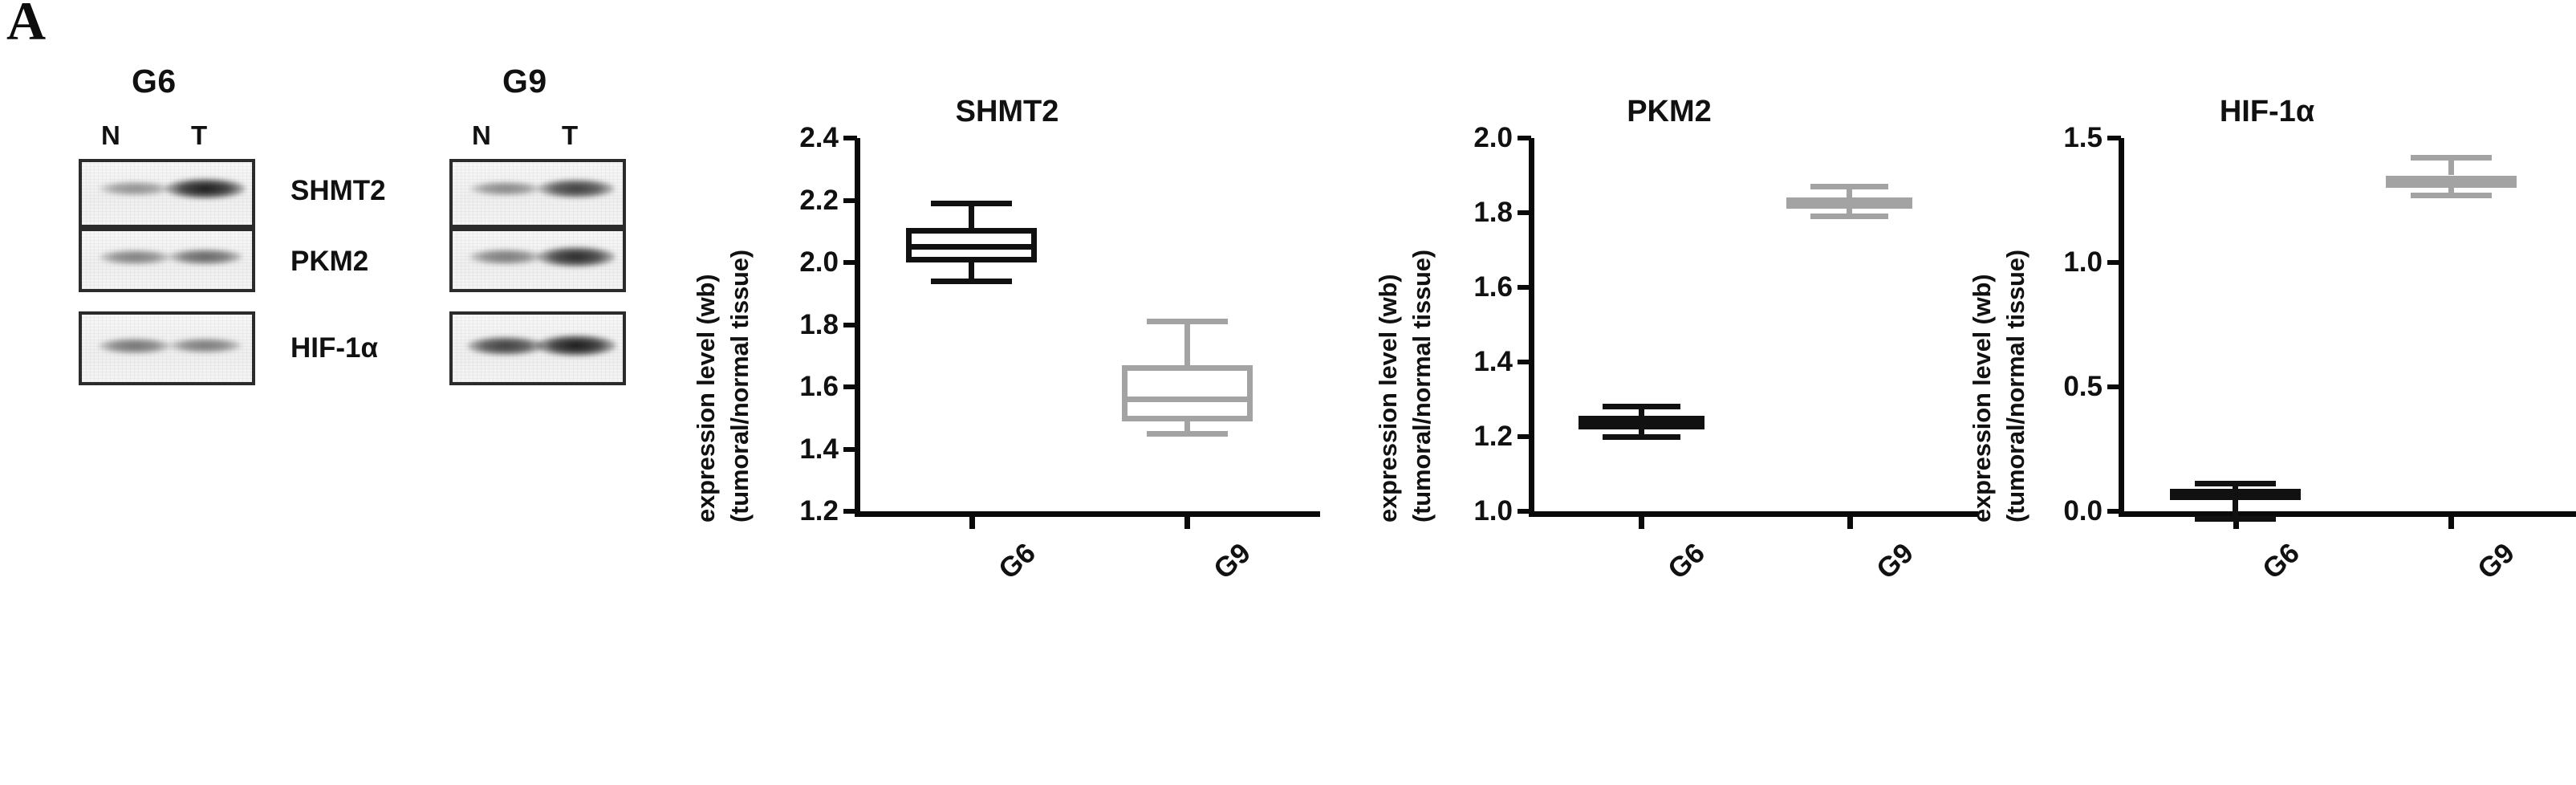 The image size is (2576, 785). Describe the element at coordinates (167, 348) in the screenshot. I see `blot-gel-g6-hif1` at that location.